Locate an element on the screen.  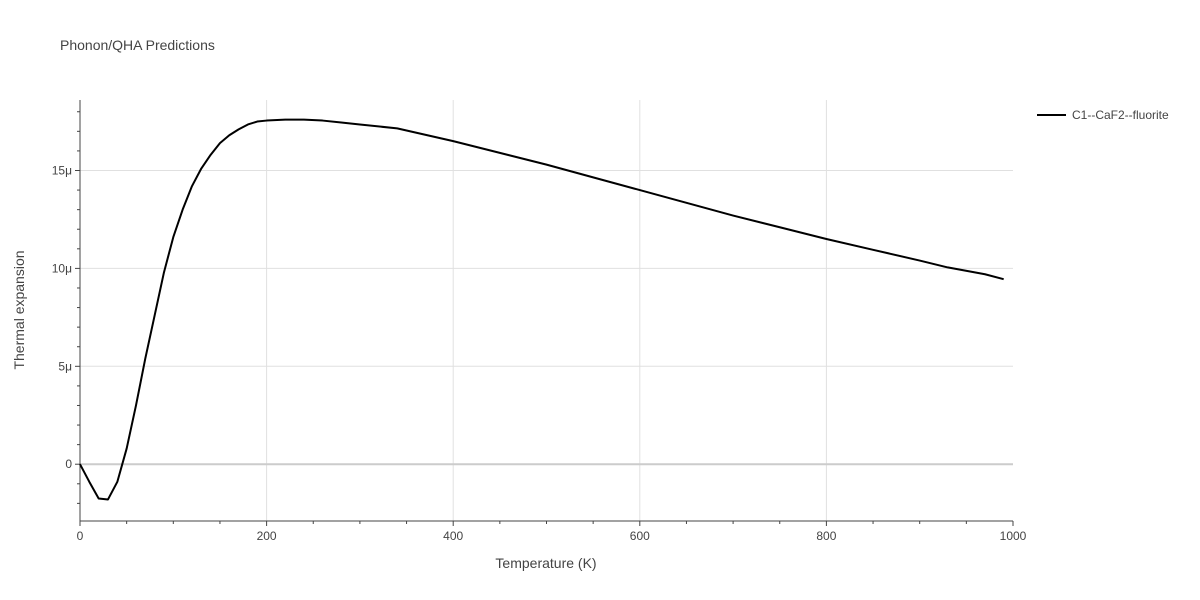
x-axis-title: Temperature (K) is located at coordinates (545, 563).